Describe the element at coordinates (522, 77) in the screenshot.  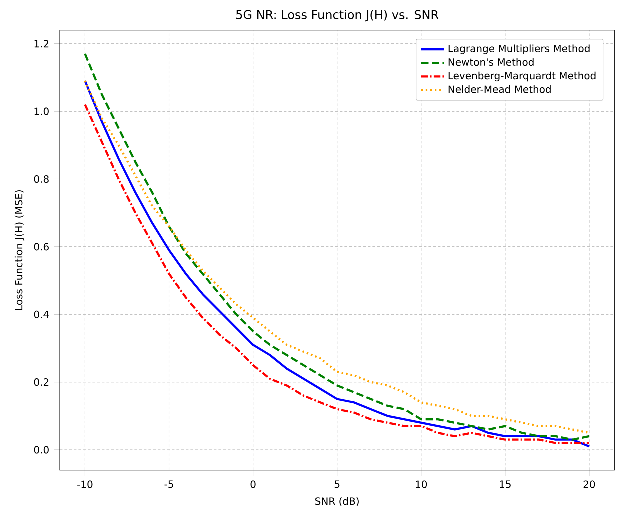
I see `legend-label: Levenberg-Marquardt Method` at that location.